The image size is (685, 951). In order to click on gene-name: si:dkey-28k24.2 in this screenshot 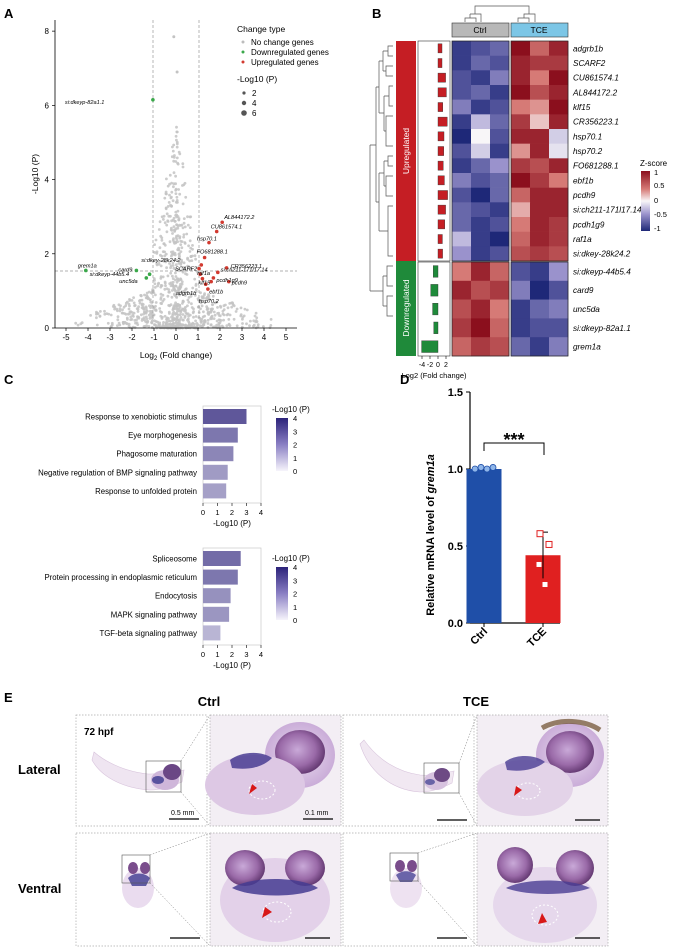, I will do `click(602, 254)`.